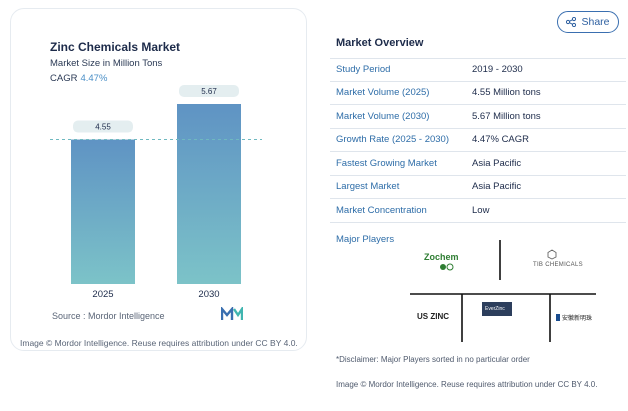 This screenshot has width=628, height=411. I want to click on chart-title: Zinc Chemicals Market, so click(115, 47).